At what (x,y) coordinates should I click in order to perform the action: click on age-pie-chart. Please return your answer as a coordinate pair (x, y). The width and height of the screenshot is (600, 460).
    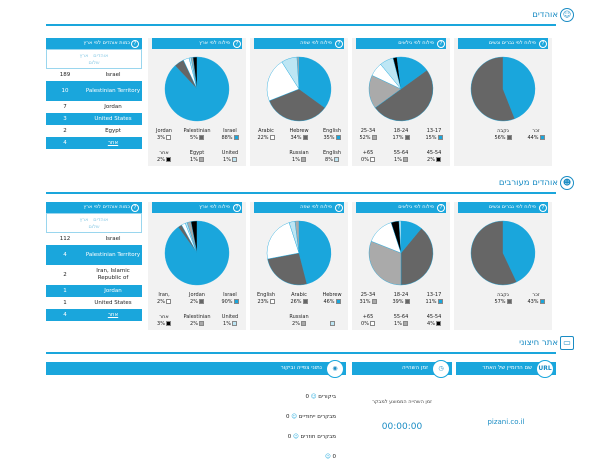
    Looking at the image, I should click on (401, 89).